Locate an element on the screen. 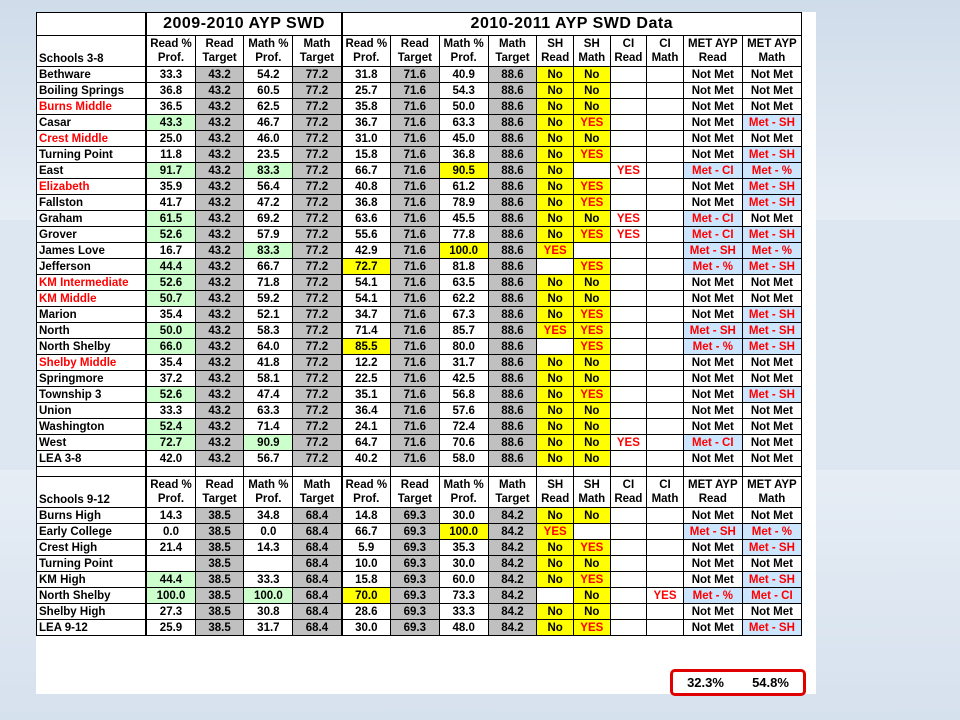 This screenshot has height=720, width=960. math-prof-2010: 54.2 is located at coordinates (268, 74).